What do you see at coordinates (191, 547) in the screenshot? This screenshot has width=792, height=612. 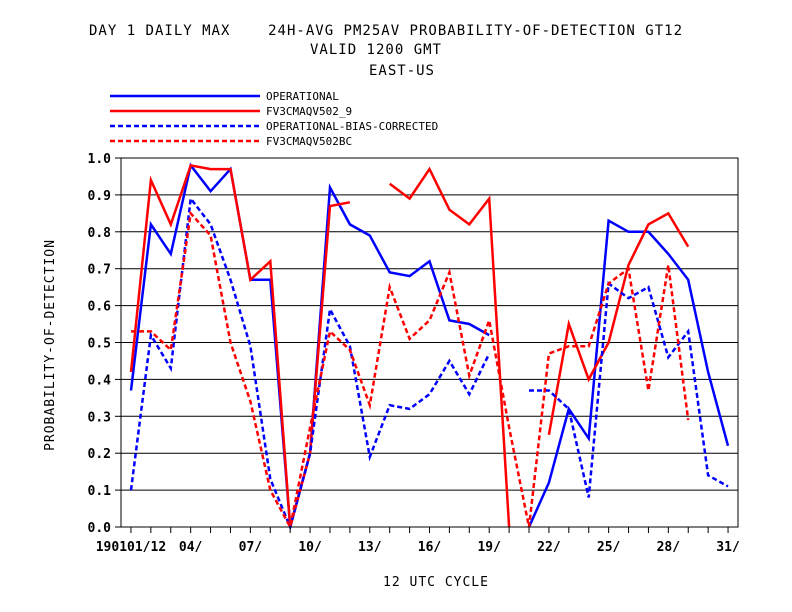 I see `x-tick-label: 04/` at bounding box center [191, 547].